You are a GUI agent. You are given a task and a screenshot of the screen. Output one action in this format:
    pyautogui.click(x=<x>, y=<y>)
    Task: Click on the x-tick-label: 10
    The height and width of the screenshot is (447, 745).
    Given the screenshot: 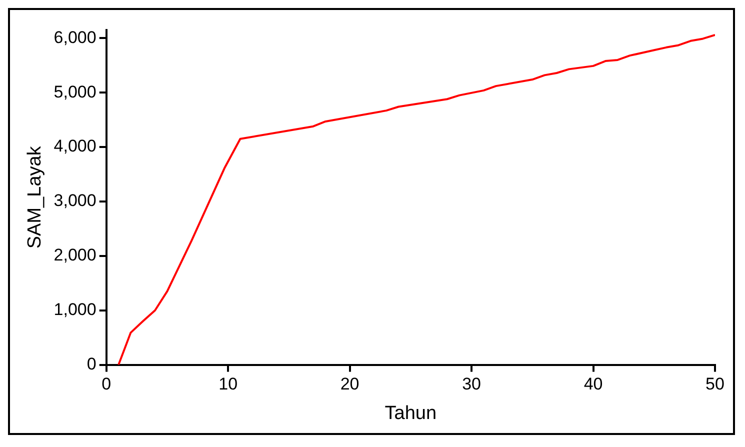 What is the action you would take?
    pyautogui.click(x=228, y=384)
    